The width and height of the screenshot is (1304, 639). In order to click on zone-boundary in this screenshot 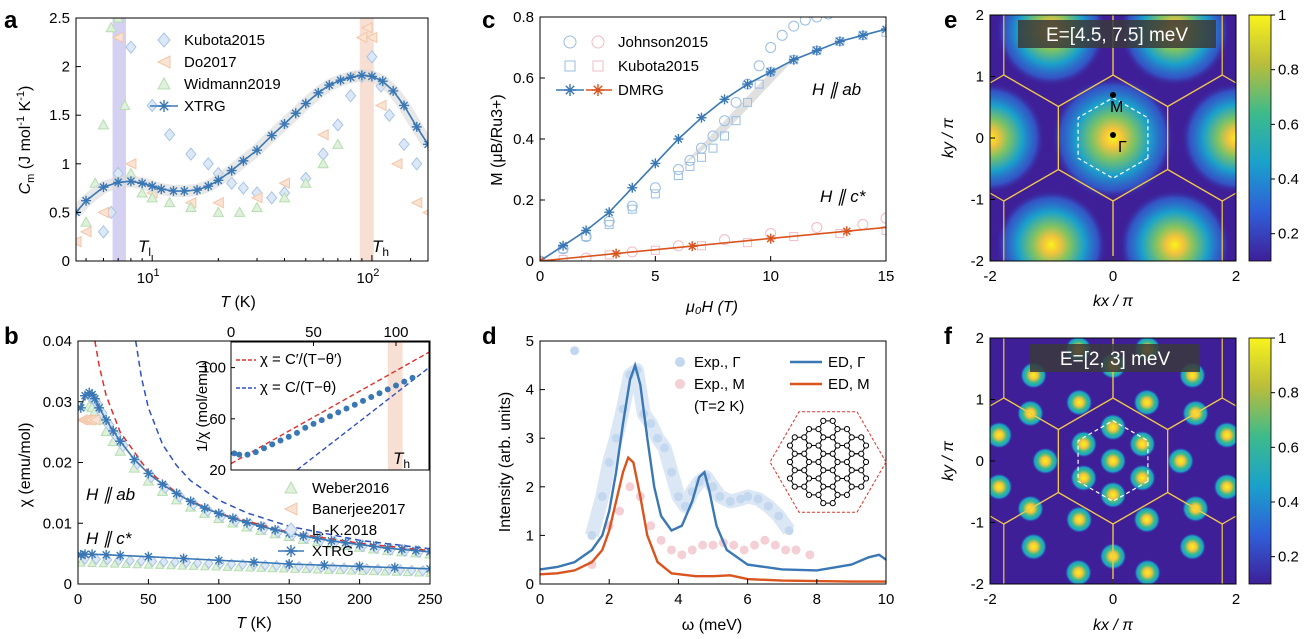, I will do `click(1058, 384)`.